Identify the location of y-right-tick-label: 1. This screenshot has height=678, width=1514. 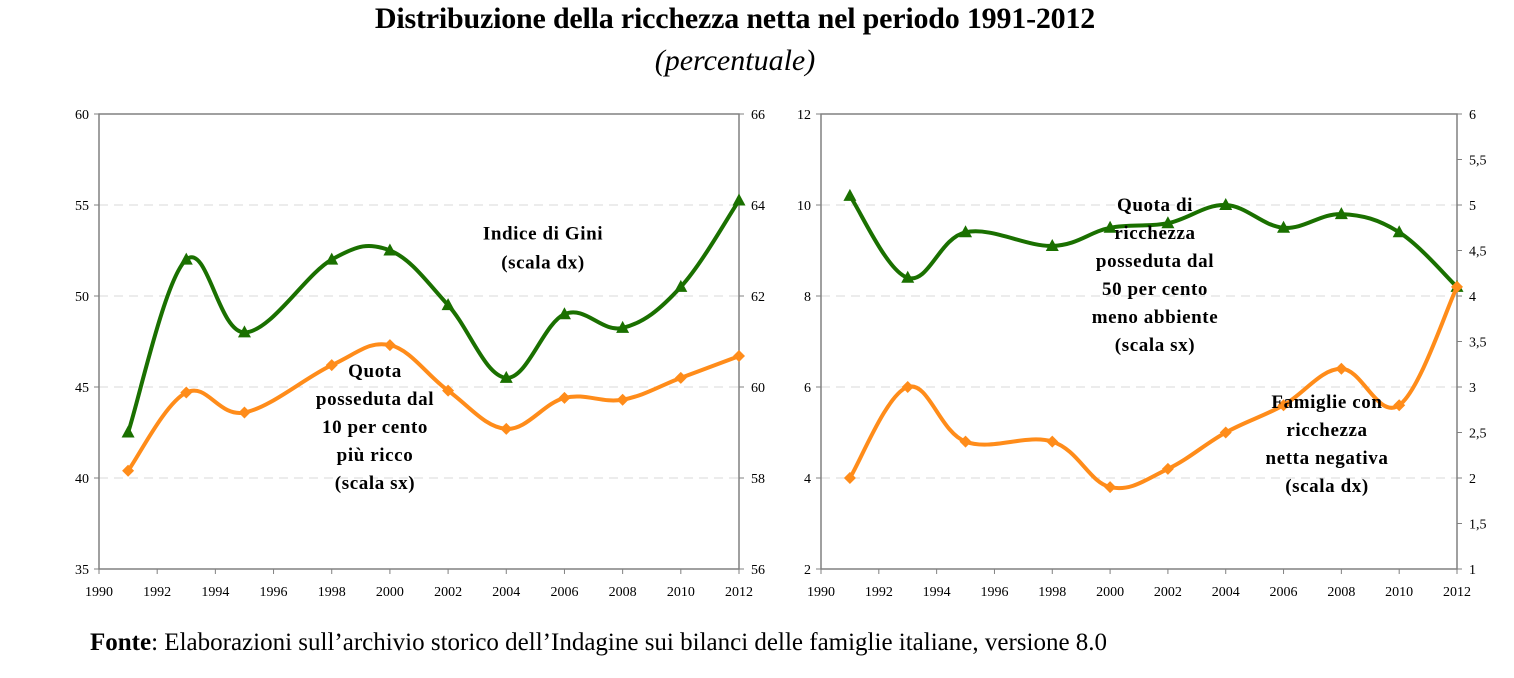
(1472, 570).